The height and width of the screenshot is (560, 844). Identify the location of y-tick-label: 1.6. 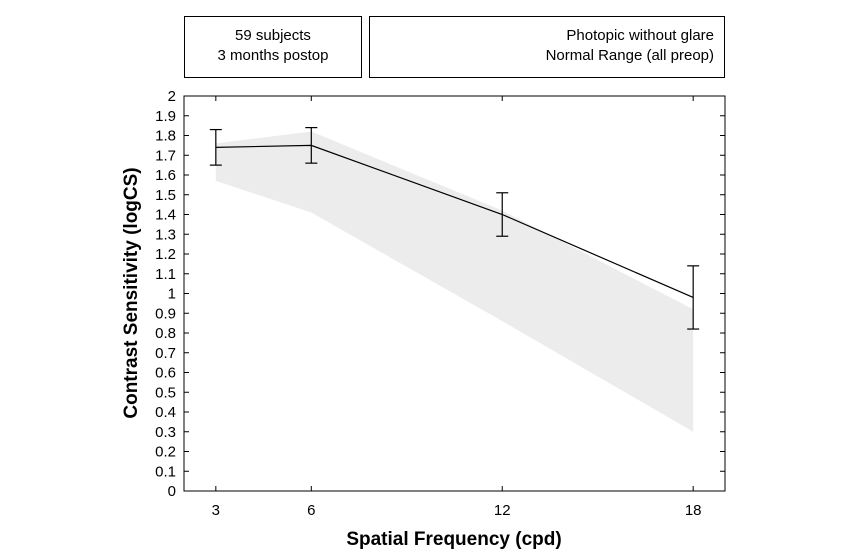
(165, 175).